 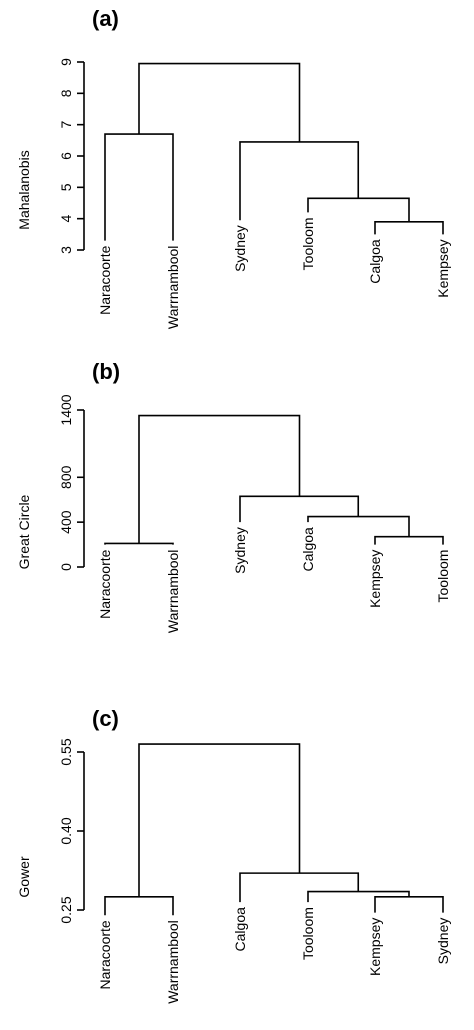 I want to click on y-tick-label: 5, so click(x=66, y=187).